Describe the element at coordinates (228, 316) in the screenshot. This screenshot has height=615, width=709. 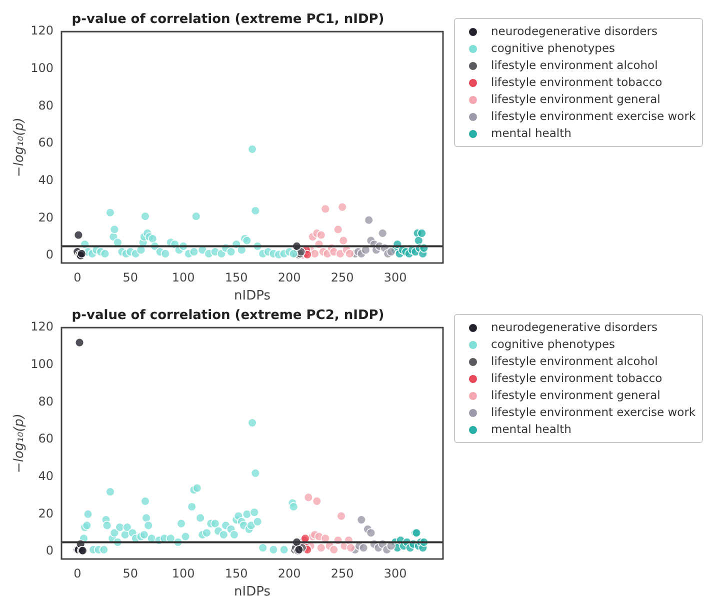
I see `chart-title: p-value of correlation (extreme PC2, nIDP)` at that location.